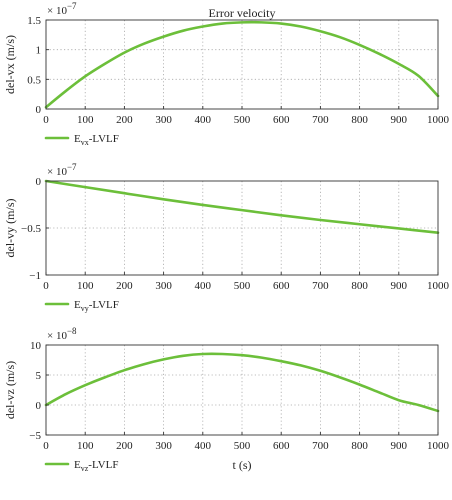 The width and height of the screenshot is (452, 500). Describe the element at coordinates (242, 120) in the screenshot. I see `vx-xtick-label: 500` at that location.